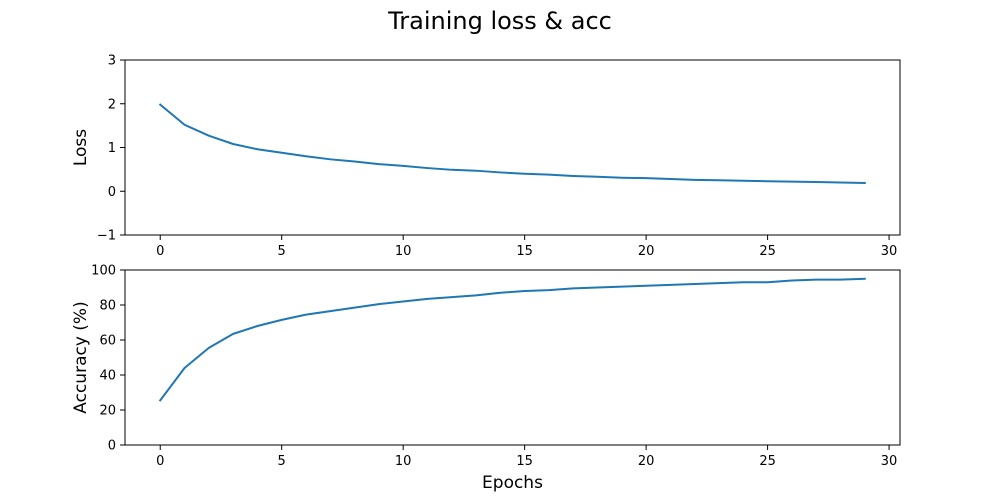 The image size is (1000, 500). What do you see at coordinates (767, 461) in the screenshot?
I see `accuracy-xtick-label: 25` at bounding box center [767, 461].